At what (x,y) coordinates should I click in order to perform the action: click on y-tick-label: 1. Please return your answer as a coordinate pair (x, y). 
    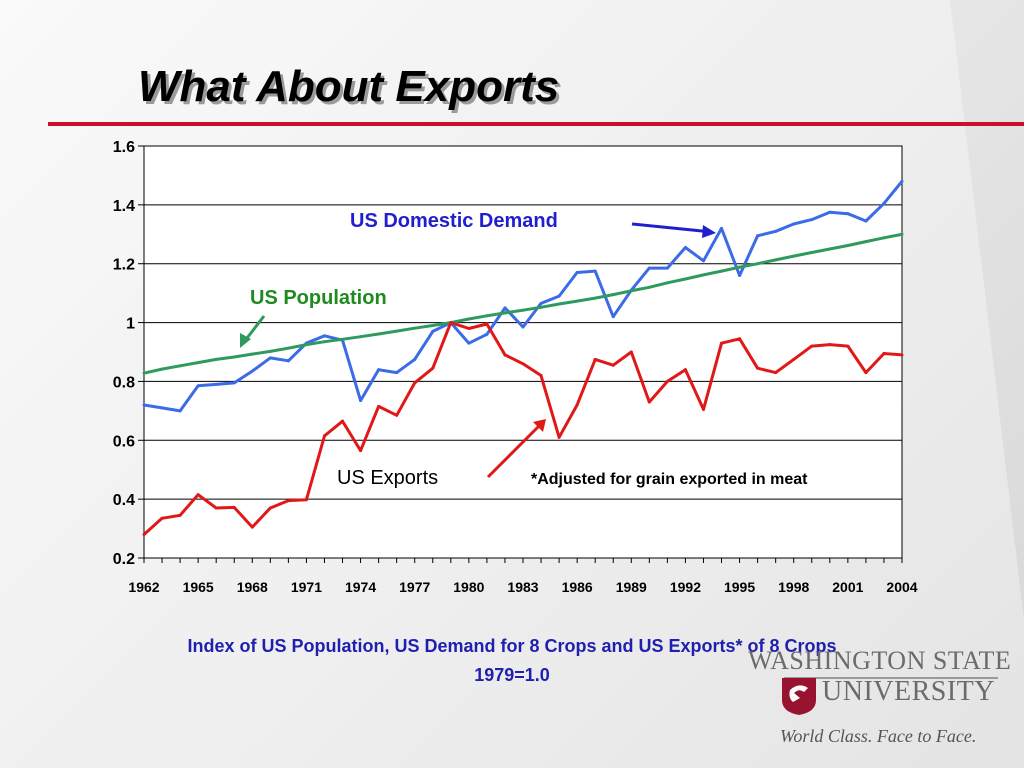
    Looking at the image, I should click on (130, 324).